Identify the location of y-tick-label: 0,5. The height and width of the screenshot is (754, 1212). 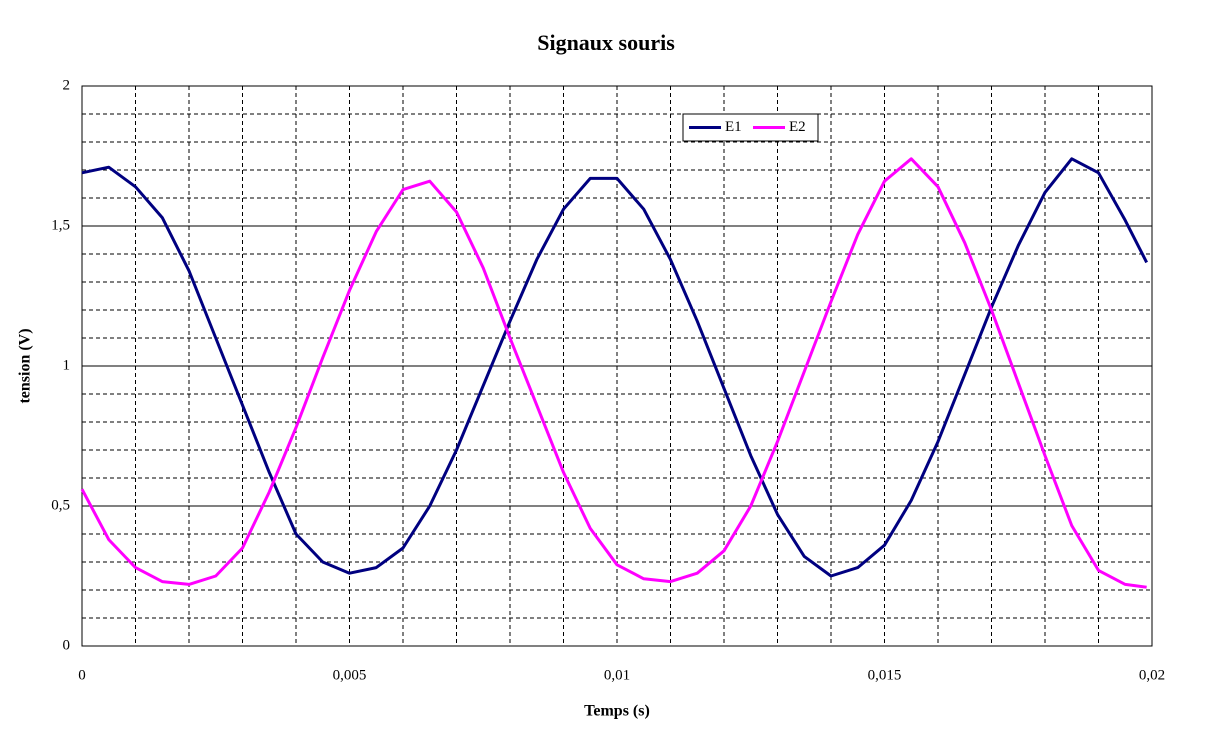
(60, 505).